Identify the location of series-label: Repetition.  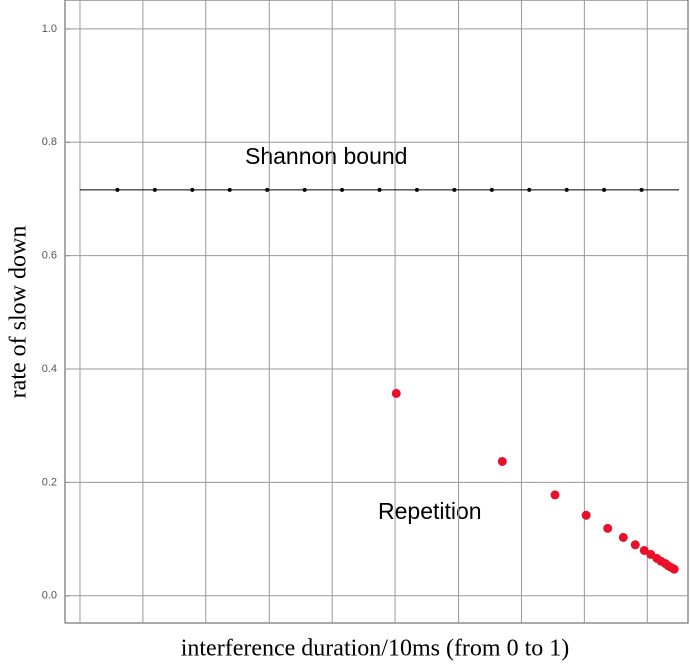
(430, 511).